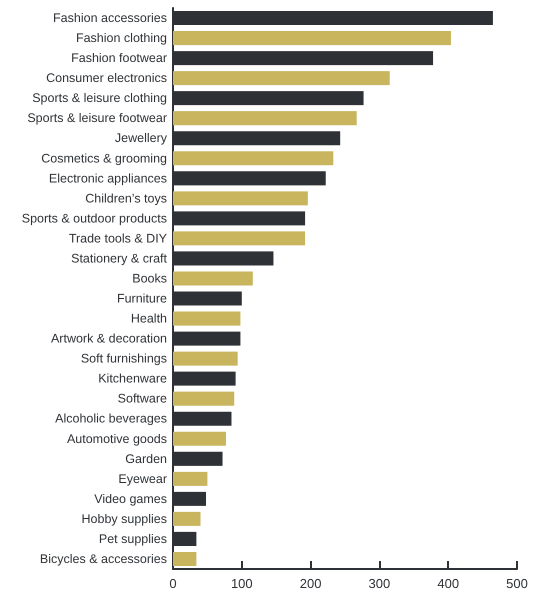  What do you see at coordinates (132, 539) in the screenshot?
I see `y-tick-label: Pet supplies` at bounding box center [132, 539].